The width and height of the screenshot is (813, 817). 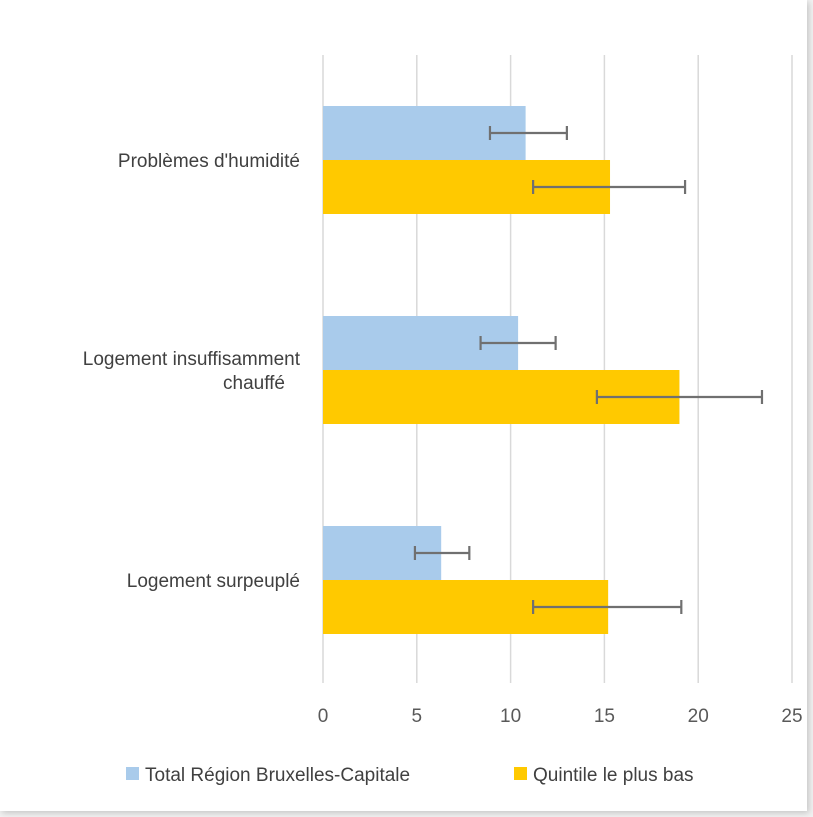 What do you see at coordinates (323, 716) in the screenshot?
I see `x-tick-label: 0` at bounding box center [323, 716].